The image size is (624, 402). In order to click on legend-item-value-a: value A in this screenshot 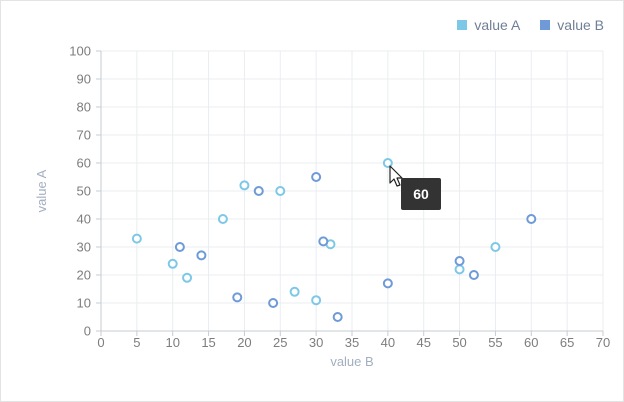, I will do `click(488, 25)`.